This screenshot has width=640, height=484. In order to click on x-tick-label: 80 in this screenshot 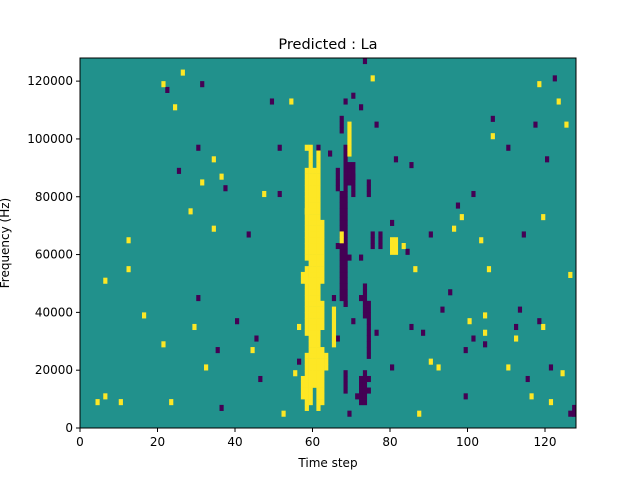, I will do `click(389, 442)`.